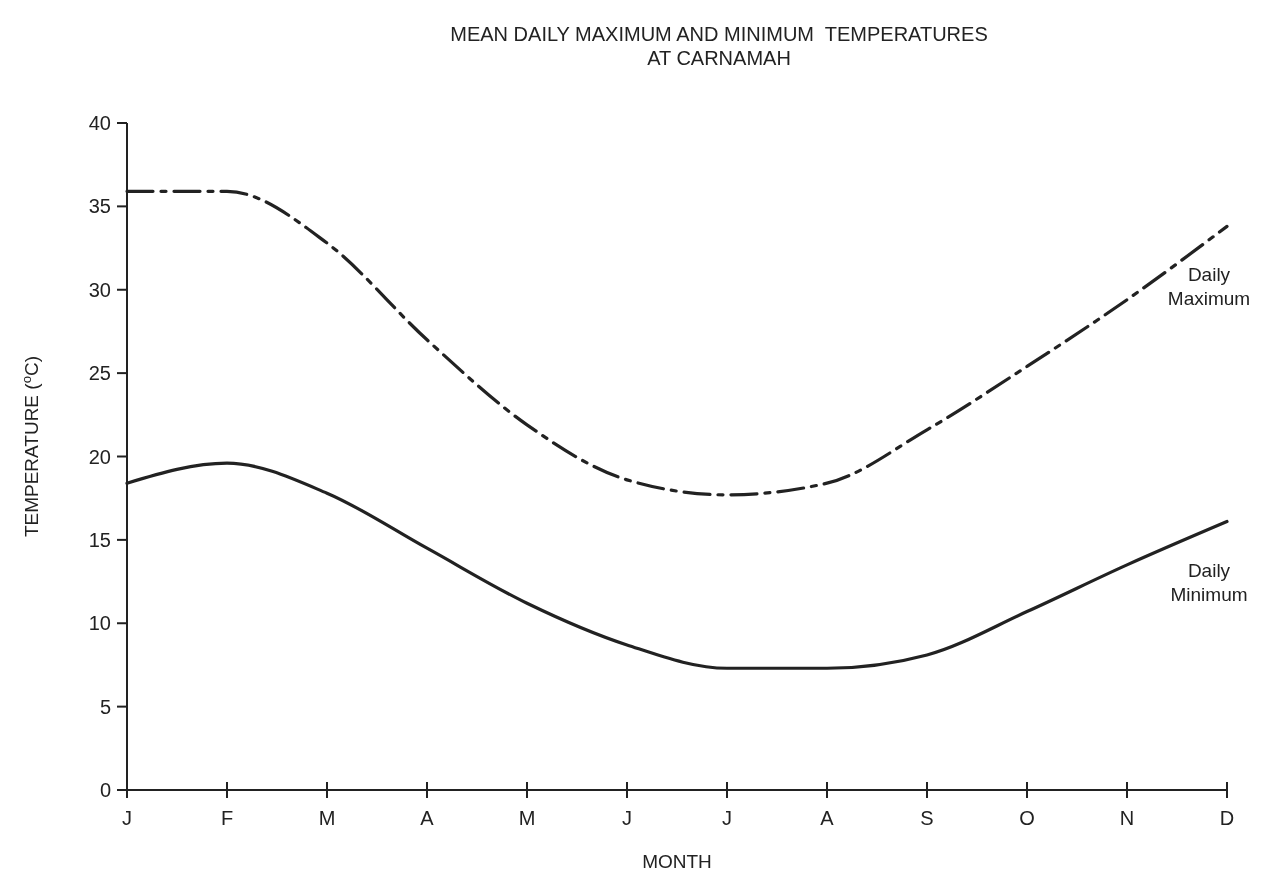 The width and height of the screenshot is (1288, 886). I want to click on x-tick-label: N, so click(1127, 818).